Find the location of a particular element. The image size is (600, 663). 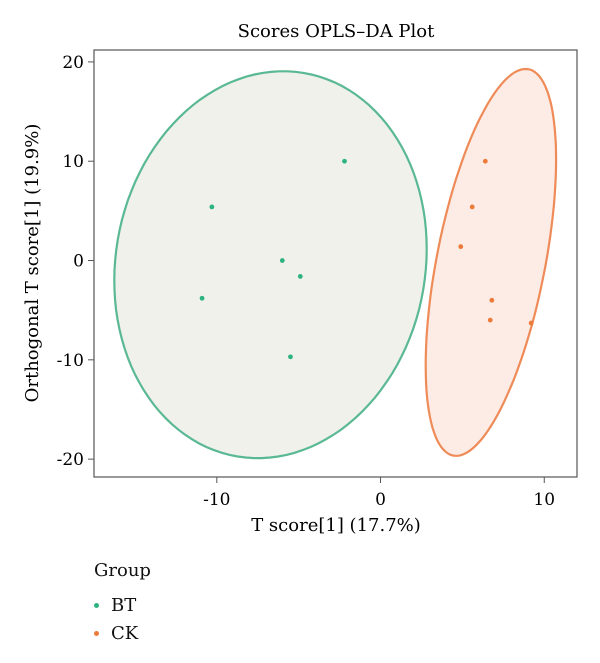

chart-title: Scores OPLS–DA Plot is located at coordinates (336, 31).